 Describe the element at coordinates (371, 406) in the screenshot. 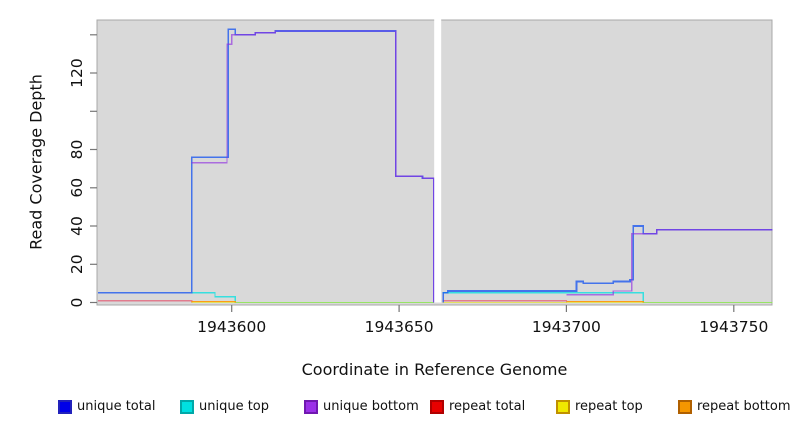

I see `legend-label: unique bottom` at that location.